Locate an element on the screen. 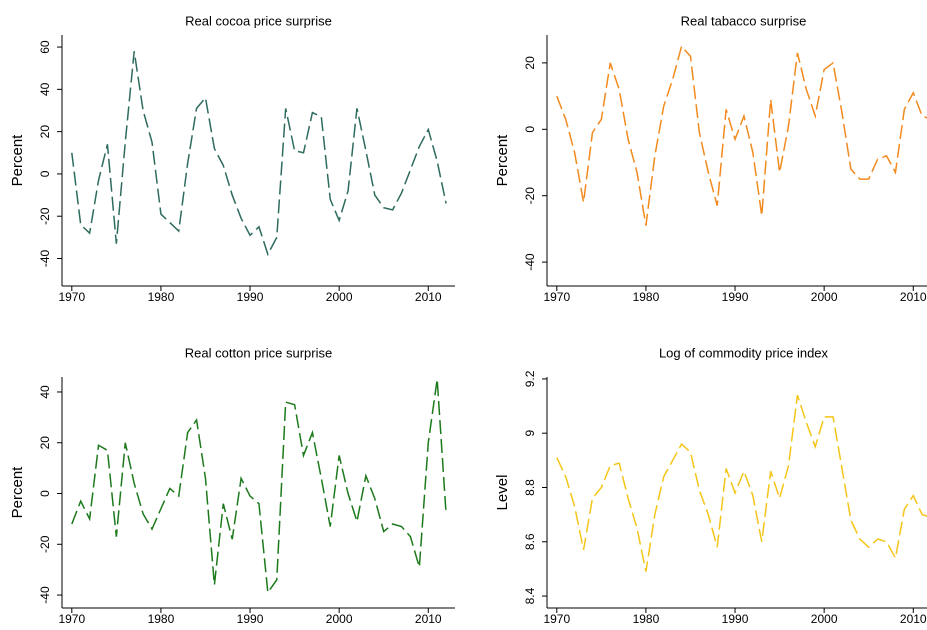  y-tick-label: 8.6 is located at coordinates (530, 541).